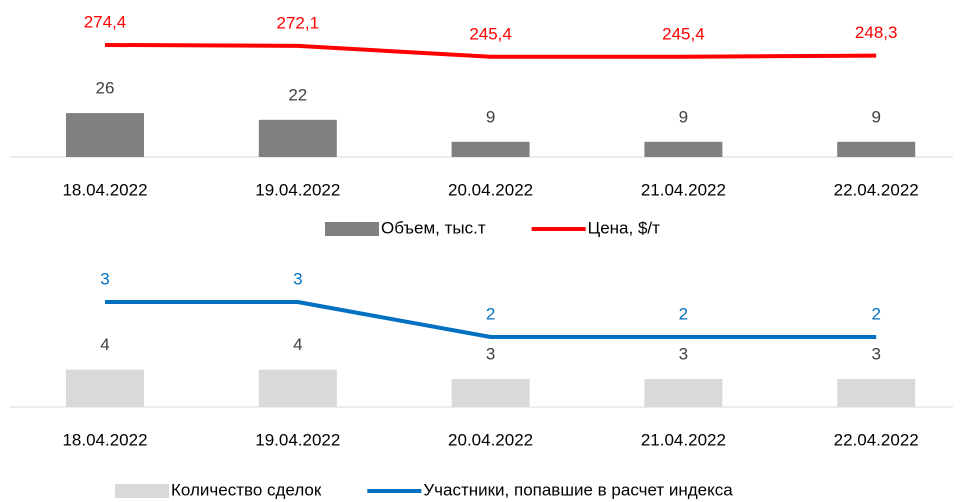 The height and width of the screenshot is (502, 963). I want to click on legend-label: Цена, $/т, so click(624, 227).